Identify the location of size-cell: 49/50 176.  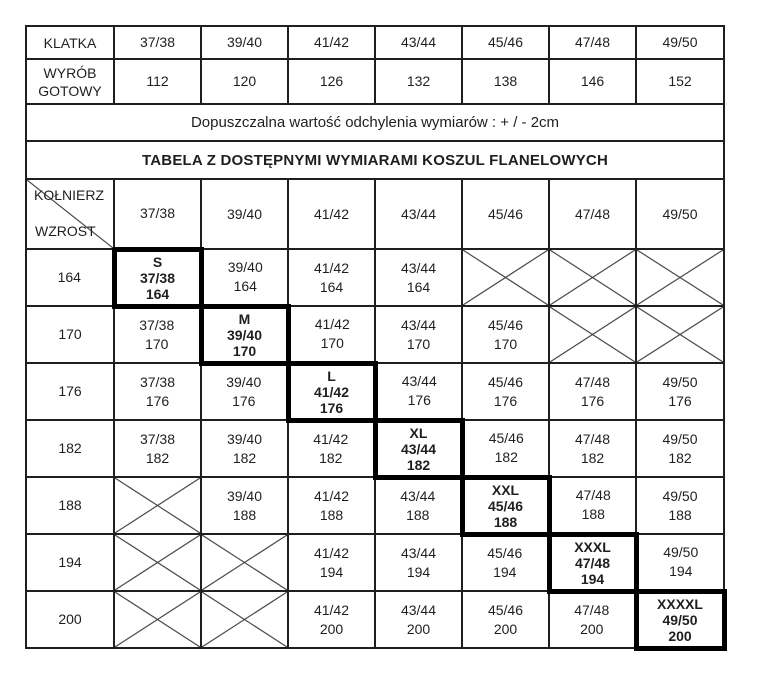
(680, 391).